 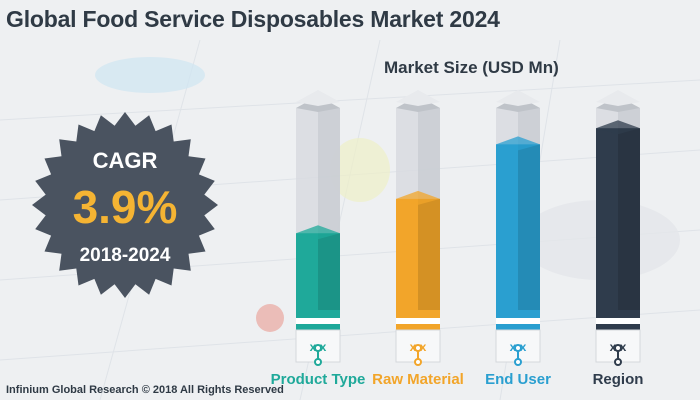 What do you see at coordinates (418, 254) in the screenshot?
I see `bar-raw-material` at bounding box center [418, 254].